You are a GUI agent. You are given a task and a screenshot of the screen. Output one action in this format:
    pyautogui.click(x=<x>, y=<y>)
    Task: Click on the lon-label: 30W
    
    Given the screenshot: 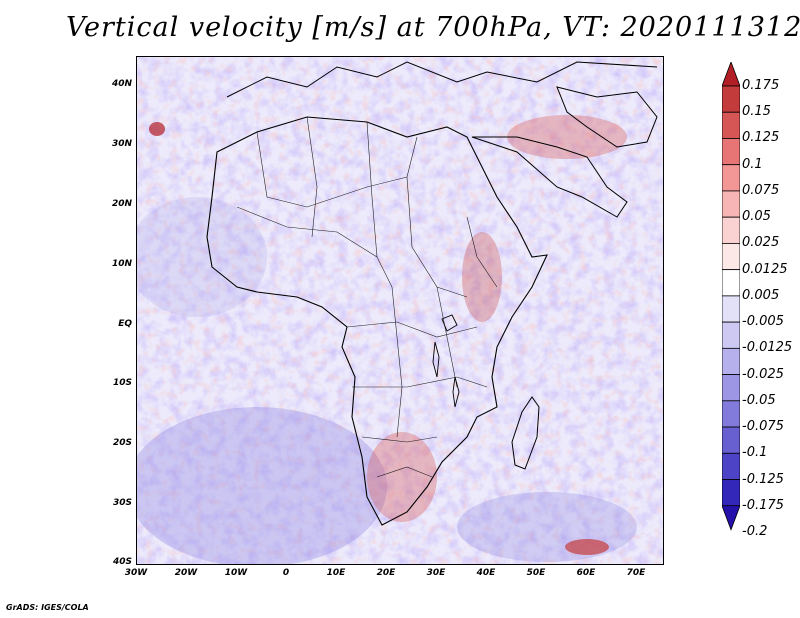 What is the action you would take?
    pyautogui.click(x=136, y=573)
    